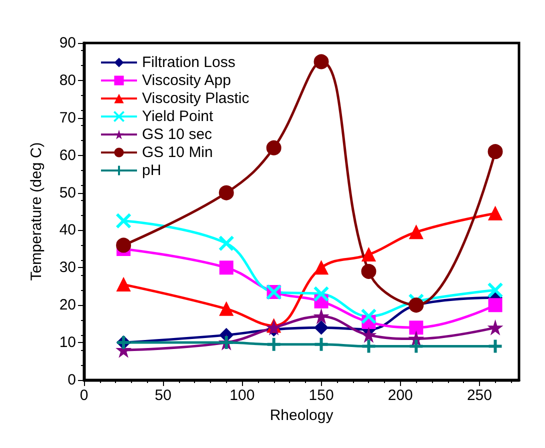  I want to click on x-axis-title: Rheology, so click(302, 415).